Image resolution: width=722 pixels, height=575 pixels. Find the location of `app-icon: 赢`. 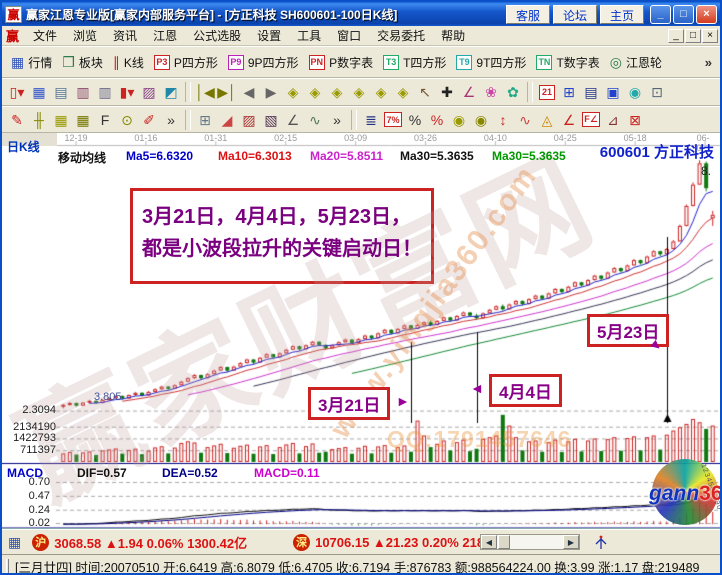

app-icon: 赢 is located at coordinates (13, 14).